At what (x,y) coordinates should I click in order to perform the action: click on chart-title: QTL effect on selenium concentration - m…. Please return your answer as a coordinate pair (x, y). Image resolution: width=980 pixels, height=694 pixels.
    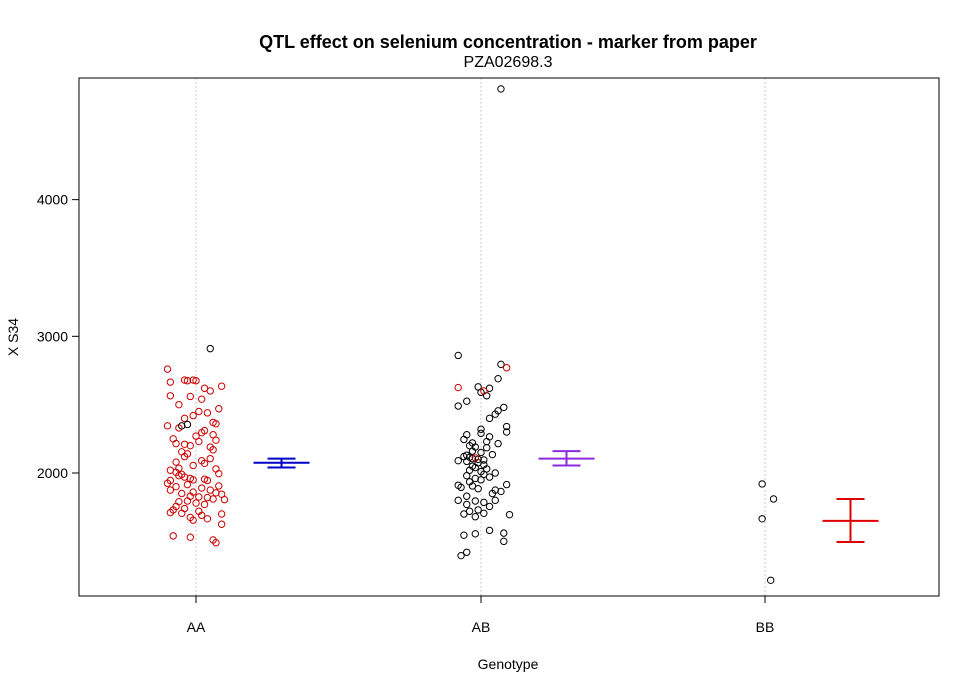
    Looking at the image, I should click on (508, 42).